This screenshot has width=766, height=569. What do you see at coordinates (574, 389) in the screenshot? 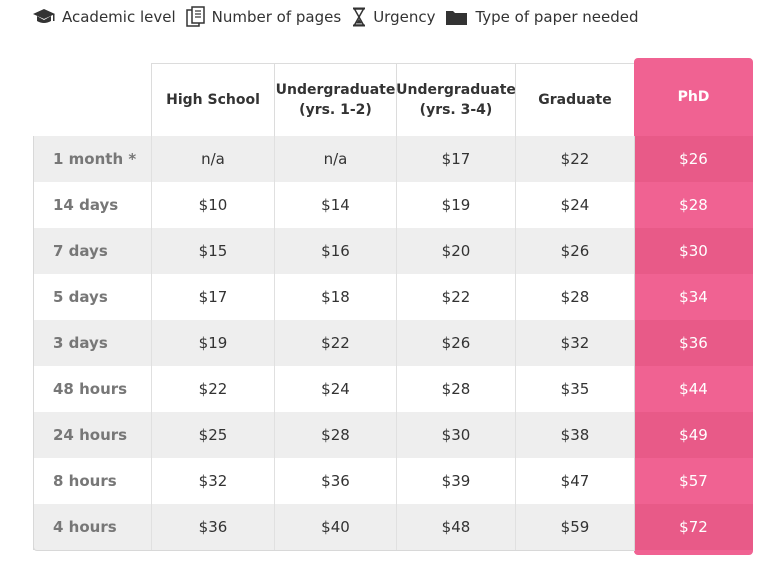
I see `price-cell-graduate: $35` at bounding box center [574, 389].